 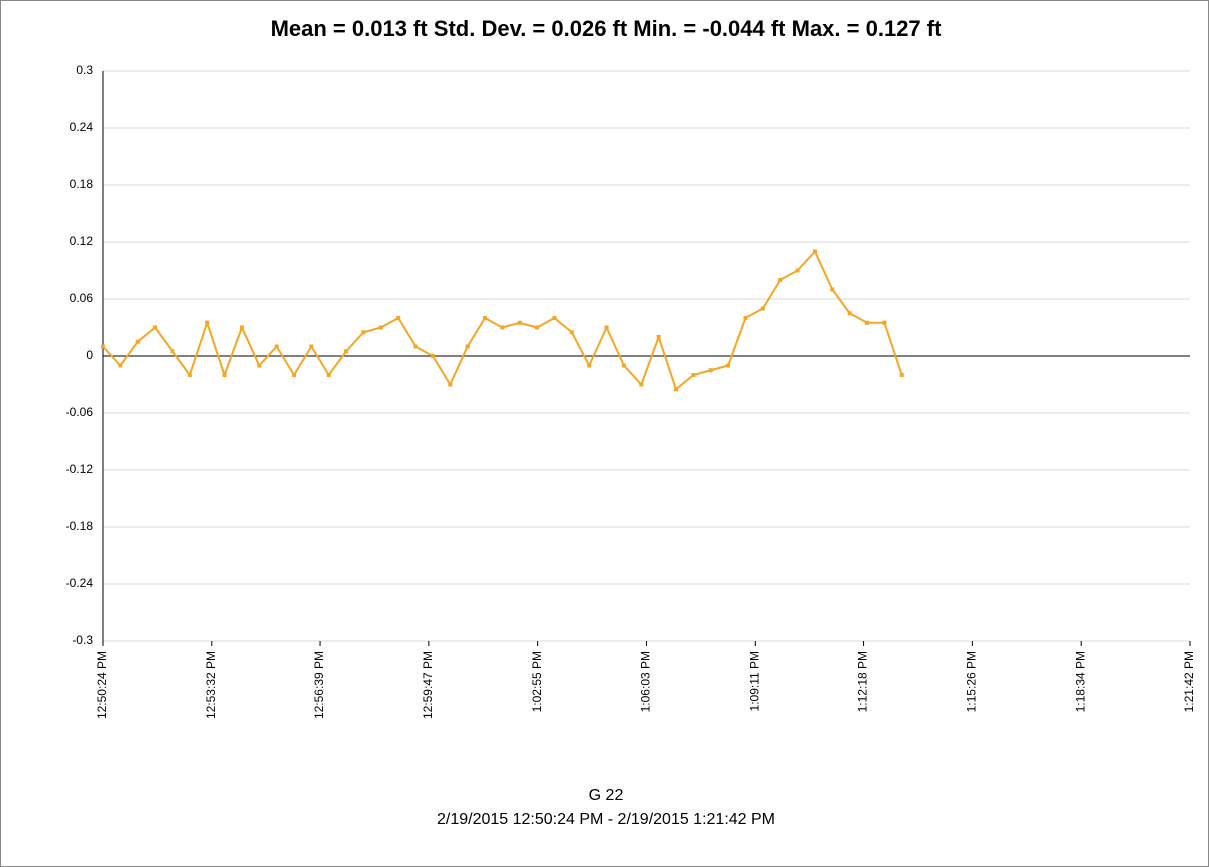 I want to click on x-tick-label: 1:02:55 PM, so click(x=537, y=681).